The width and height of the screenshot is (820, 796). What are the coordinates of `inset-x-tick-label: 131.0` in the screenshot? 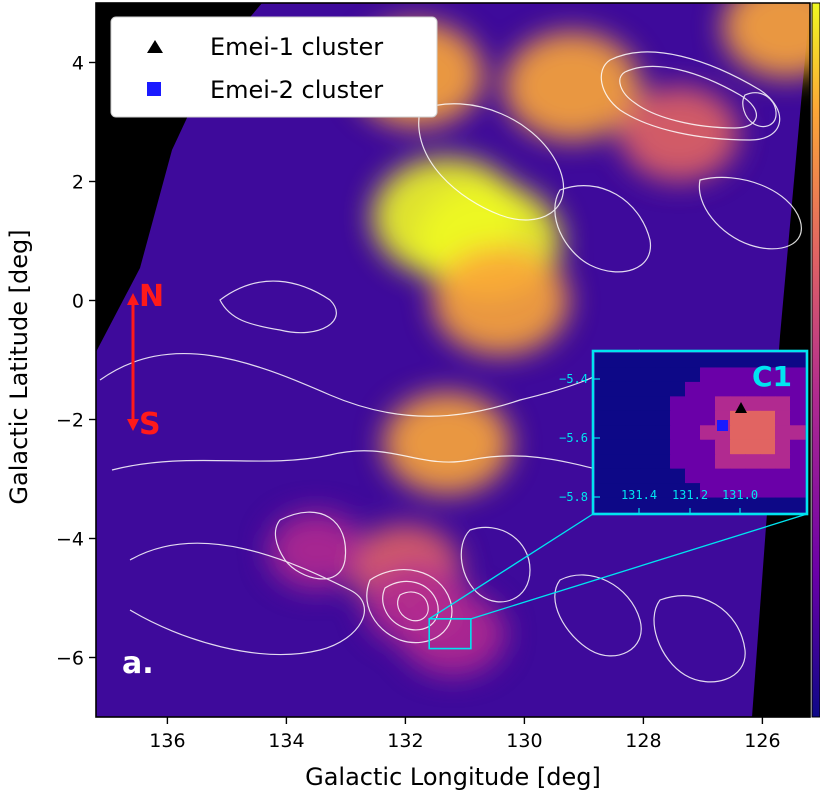 It's located at (740, 495).